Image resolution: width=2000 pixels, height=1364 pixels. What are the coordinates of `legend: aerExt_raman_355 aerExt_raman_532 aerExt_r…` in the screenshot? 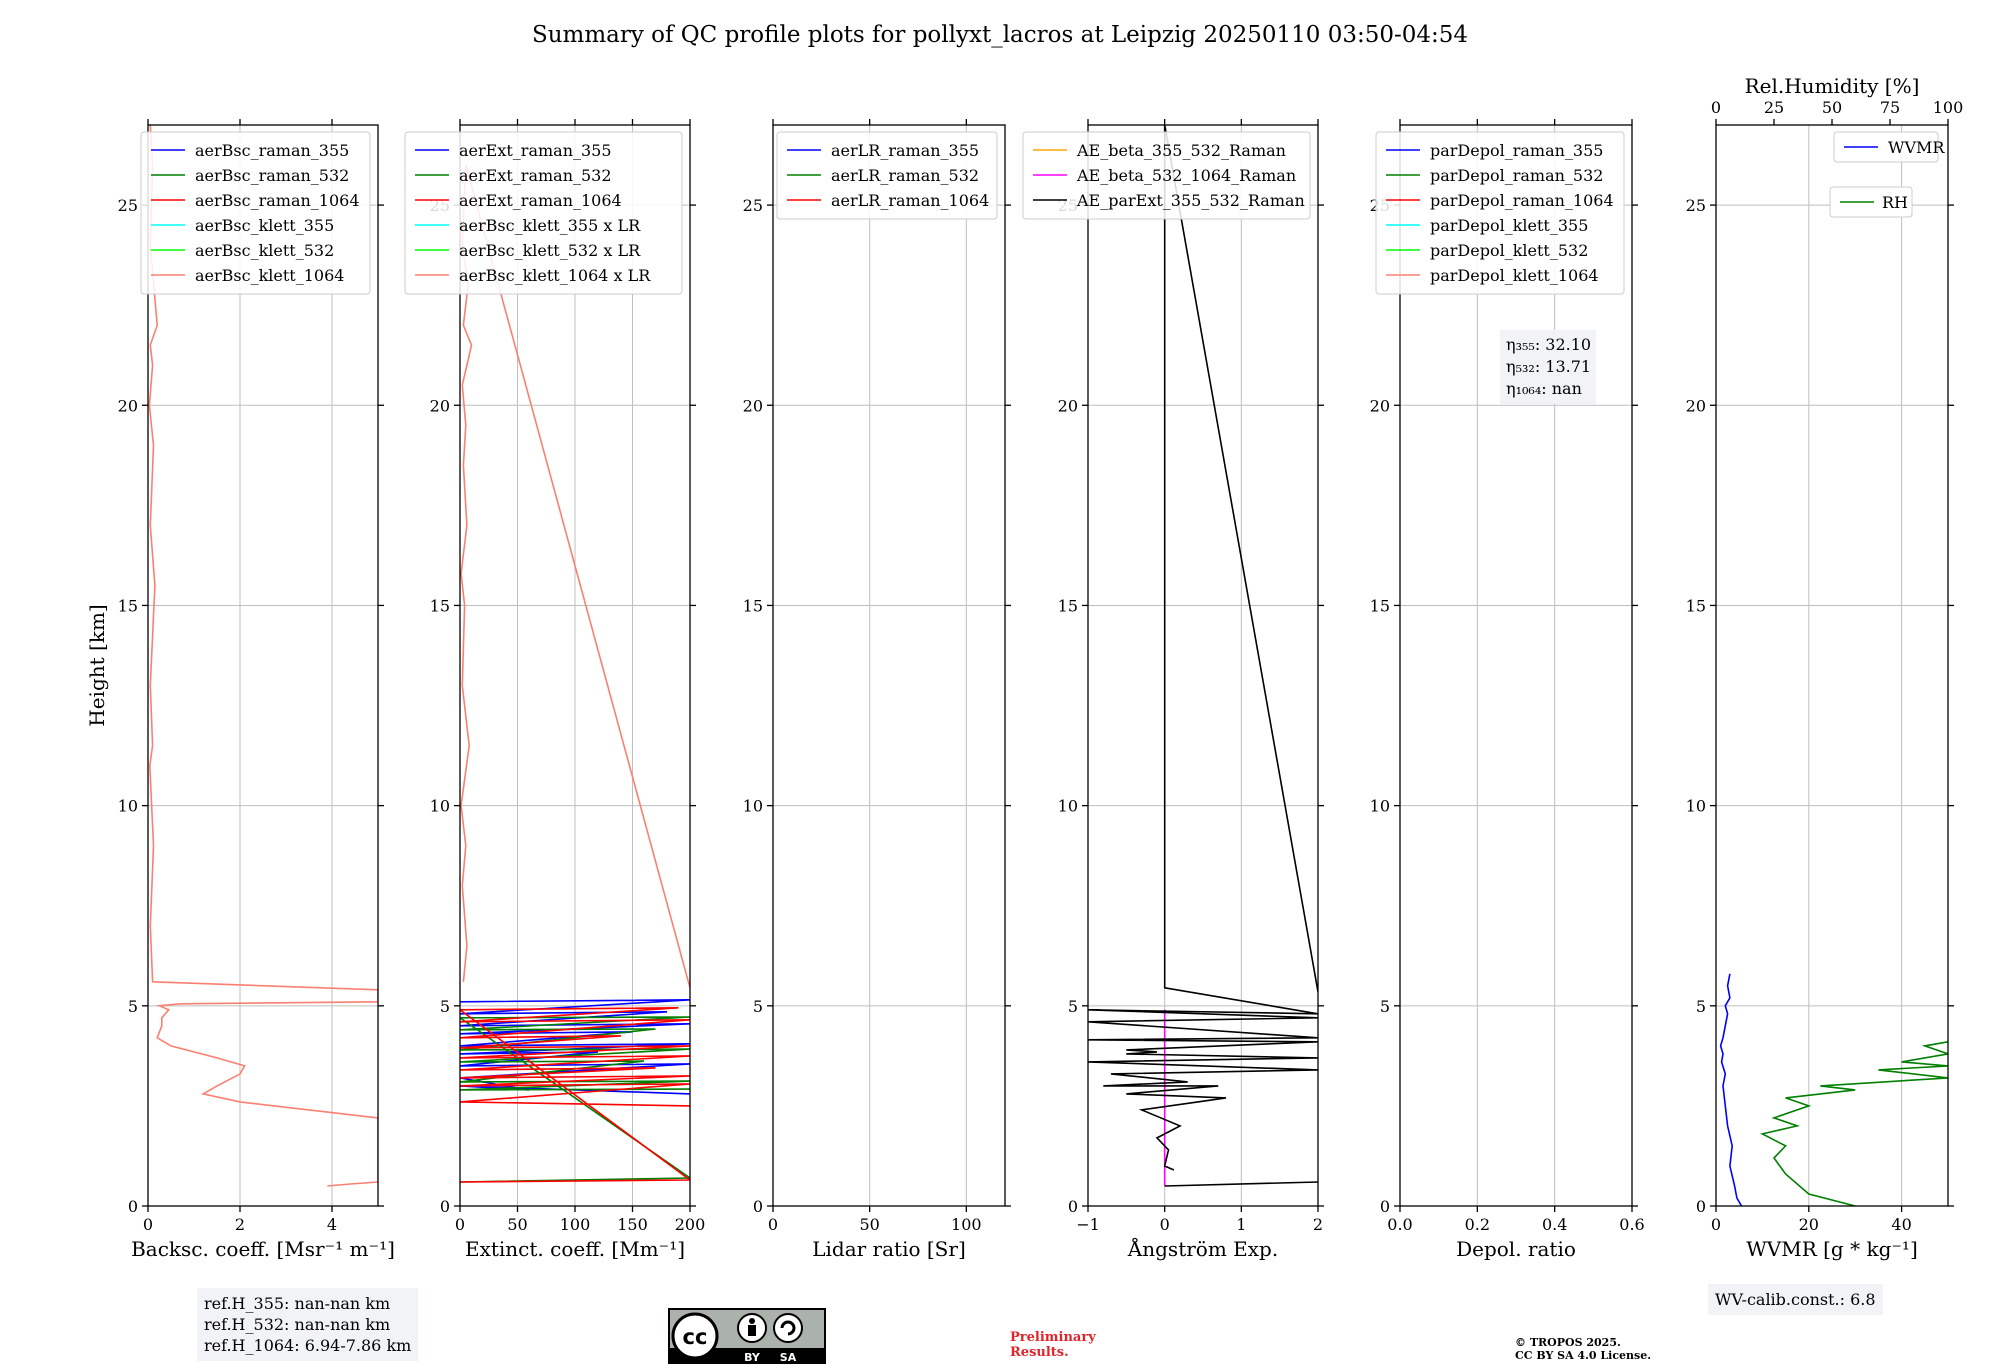 It's located at (543, 213).